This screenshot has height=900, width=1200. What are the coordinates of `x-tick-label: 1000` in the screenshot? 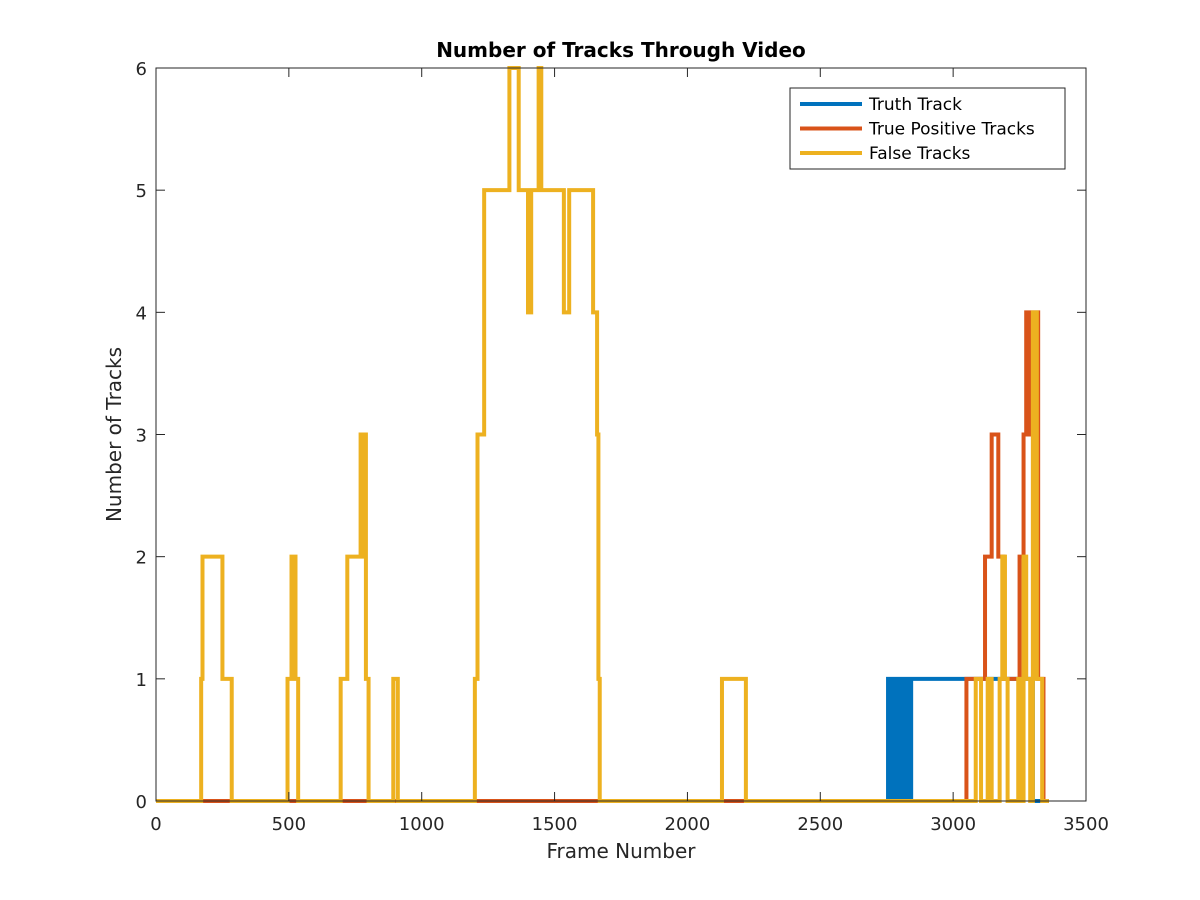 It's located at (422, 824).